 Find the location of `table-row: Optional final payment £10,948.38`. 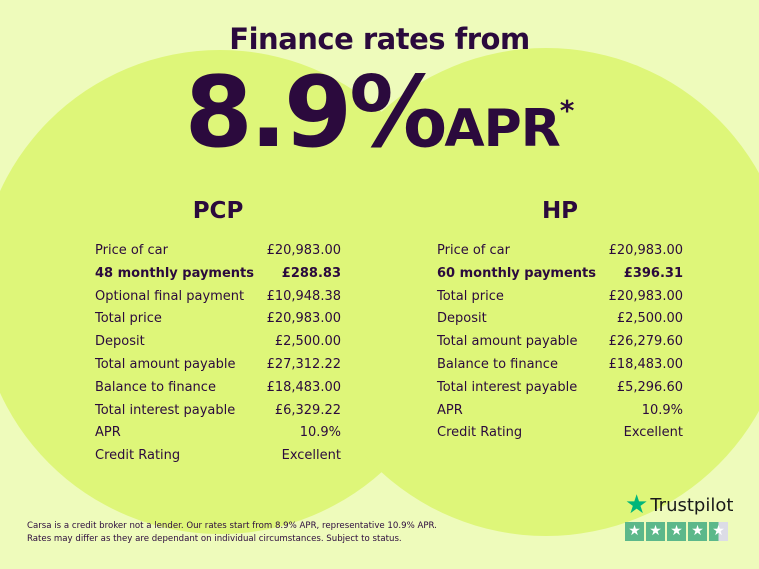

table-row: Optional final payment £10,948.38 is located at coordinates (218, 297).